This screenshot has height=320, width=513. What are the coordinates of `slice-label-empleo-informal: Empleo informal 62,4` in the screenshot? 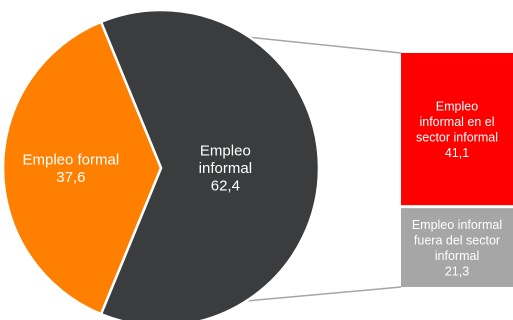 It's located at (225, 169).